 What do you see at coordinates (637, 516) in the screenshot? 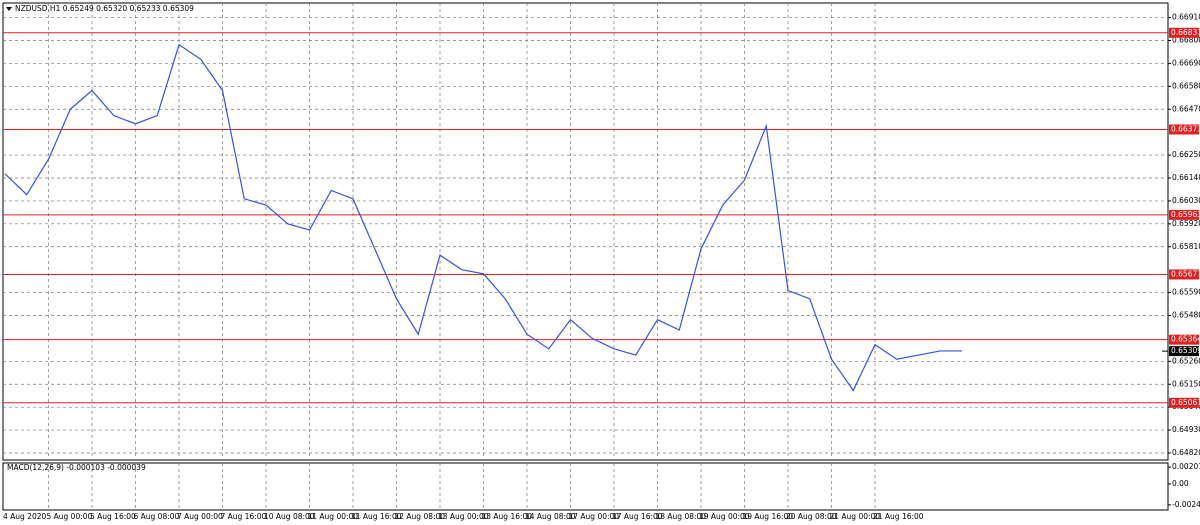
I see `x-tick-label: 17 Aug 16:00` at bounding box center [637, 516].